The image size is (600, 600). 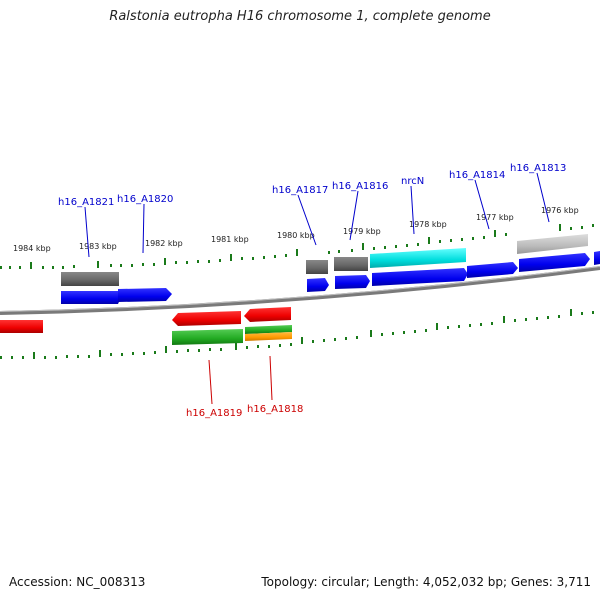 I want to click on leader-lines-reverse, so click(x=240, y=380).